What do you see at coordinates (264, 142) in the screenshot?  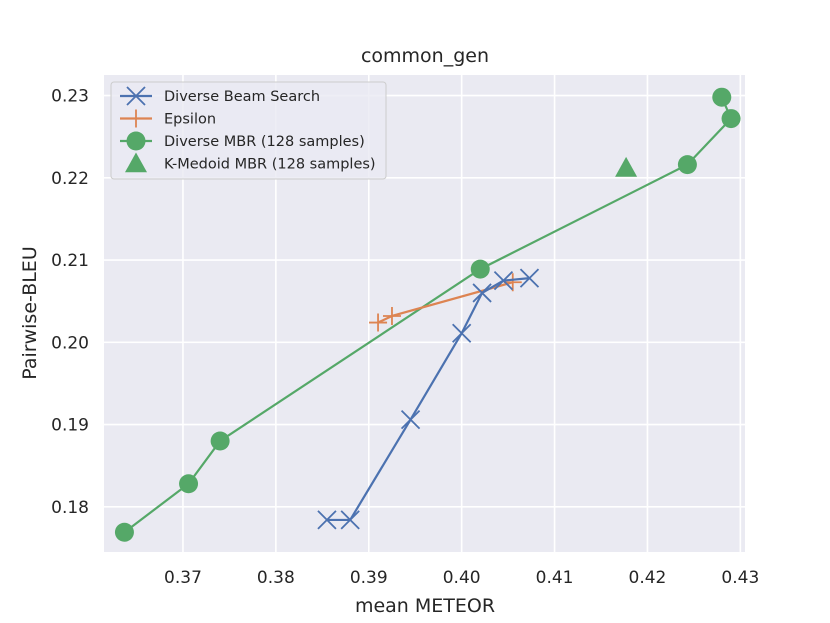 I see `legend-label: Diverse MBR (128 samples)` at bounding box center [264, 142].